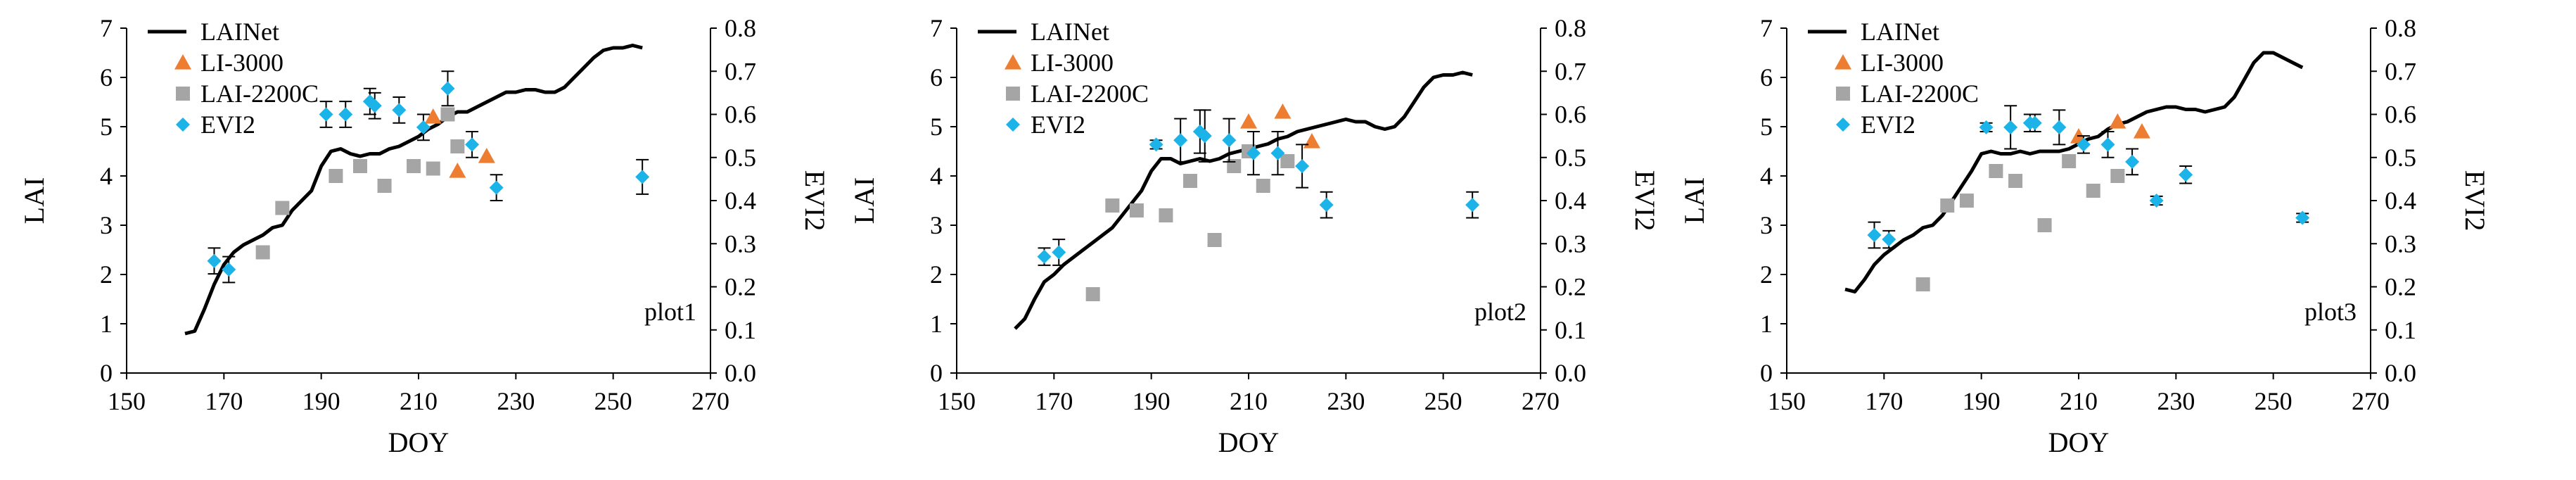 The width and height of the screenshot is (2576, 480). Describe the element at coordinates (2400, 201) in the screenshot. I see `y2-tick-label: 0.4` at that location.